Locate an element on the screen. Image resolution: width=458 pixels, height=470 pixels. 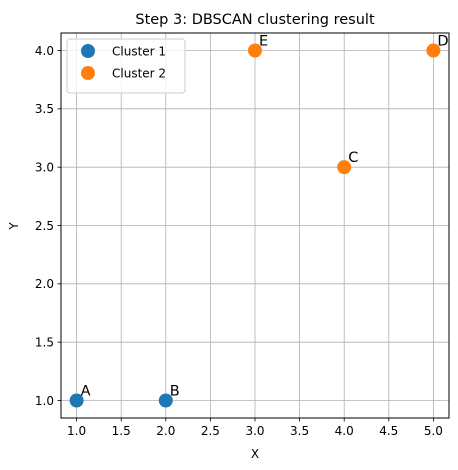
x-tick-label: 4.5 is located at coordinates (388, 431).